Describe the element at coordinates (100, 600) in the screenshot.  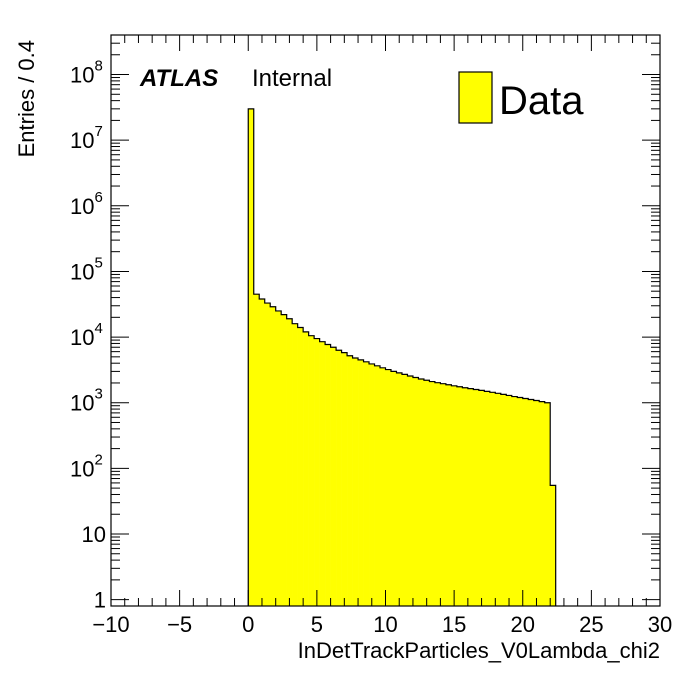
I see `y-tick-label: 1` at that location.